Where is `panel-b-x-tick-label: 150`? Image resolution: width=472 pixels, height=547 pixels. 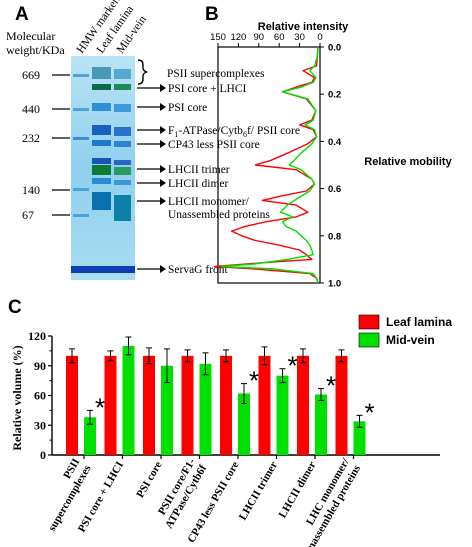 panel-b-x-tick-label: 150 is located at coordinates (218, 37).